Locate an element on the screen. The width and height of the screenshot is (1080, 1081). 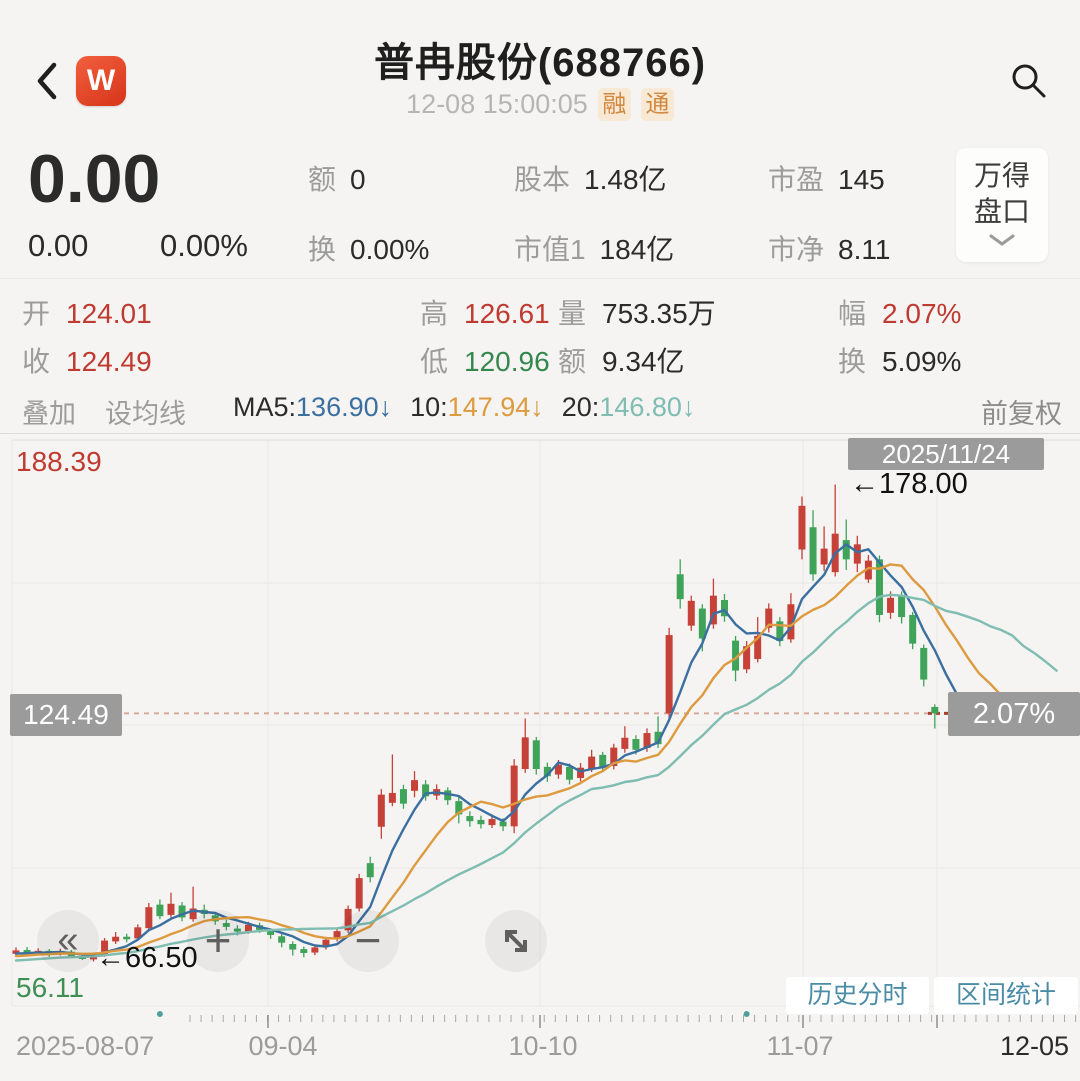
stat-high: 高 126.61 is located at coordinates (485, 313).